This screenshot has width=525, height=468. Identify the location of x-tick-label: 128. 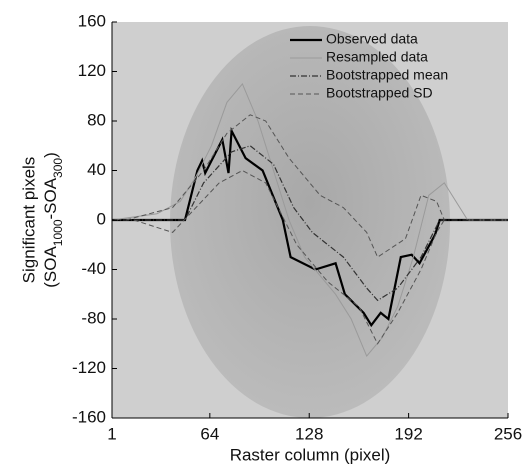
(309, 433).